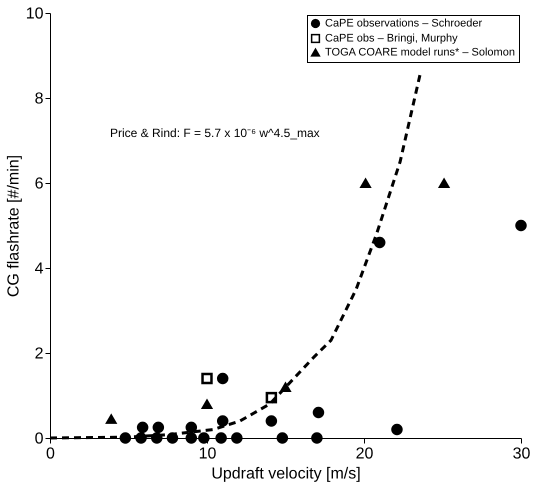 The height and width of the screenshot is (486, 545). I want to click on x-tick-label: 0, so click(51, 454).